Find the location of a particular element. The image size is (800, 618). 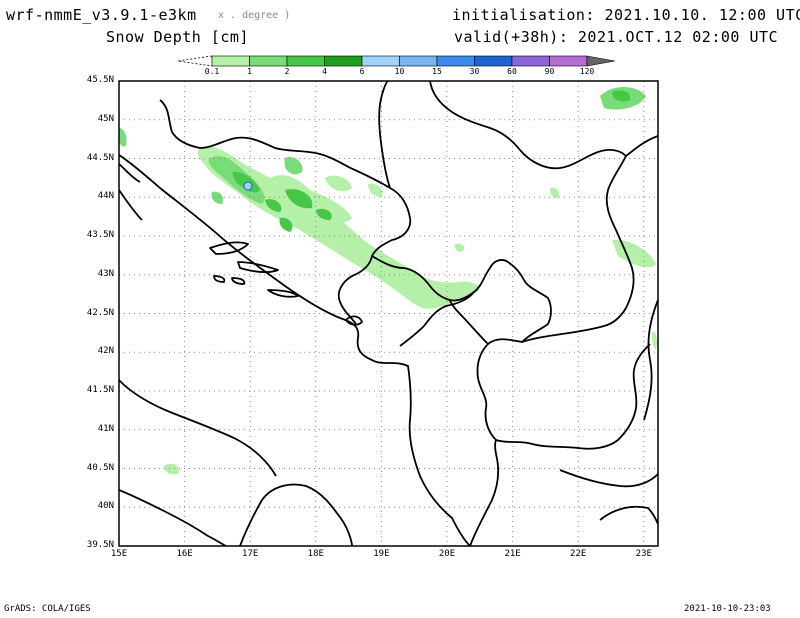

coastline-italy-heel is located at coordinates (172, 518).